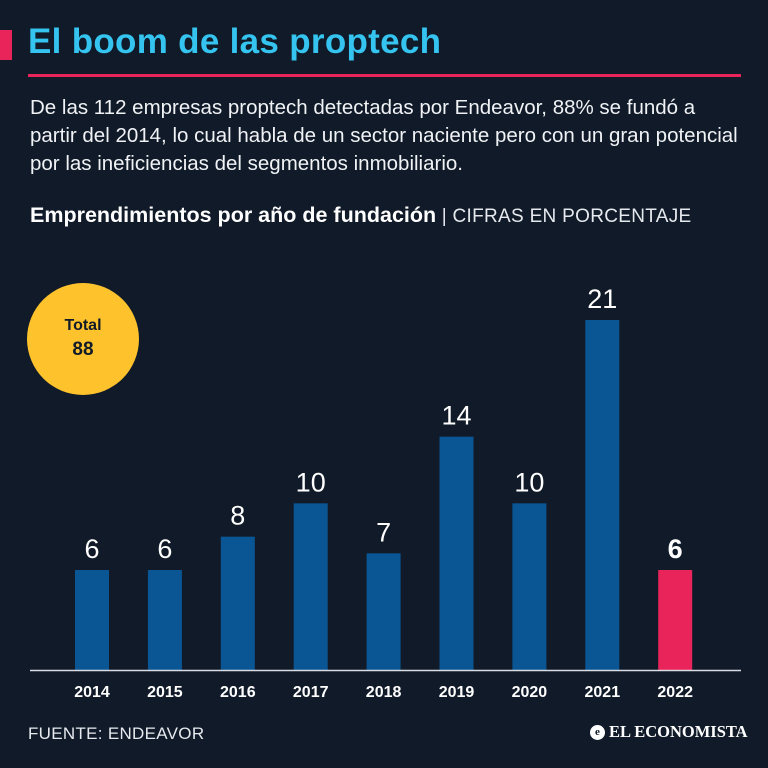 The height and width of the screenshot is (768, 768). What do you see at coordinates (83, 349) in the screenshot?
I see `total-value: 88` at bounding box center [83, 349].